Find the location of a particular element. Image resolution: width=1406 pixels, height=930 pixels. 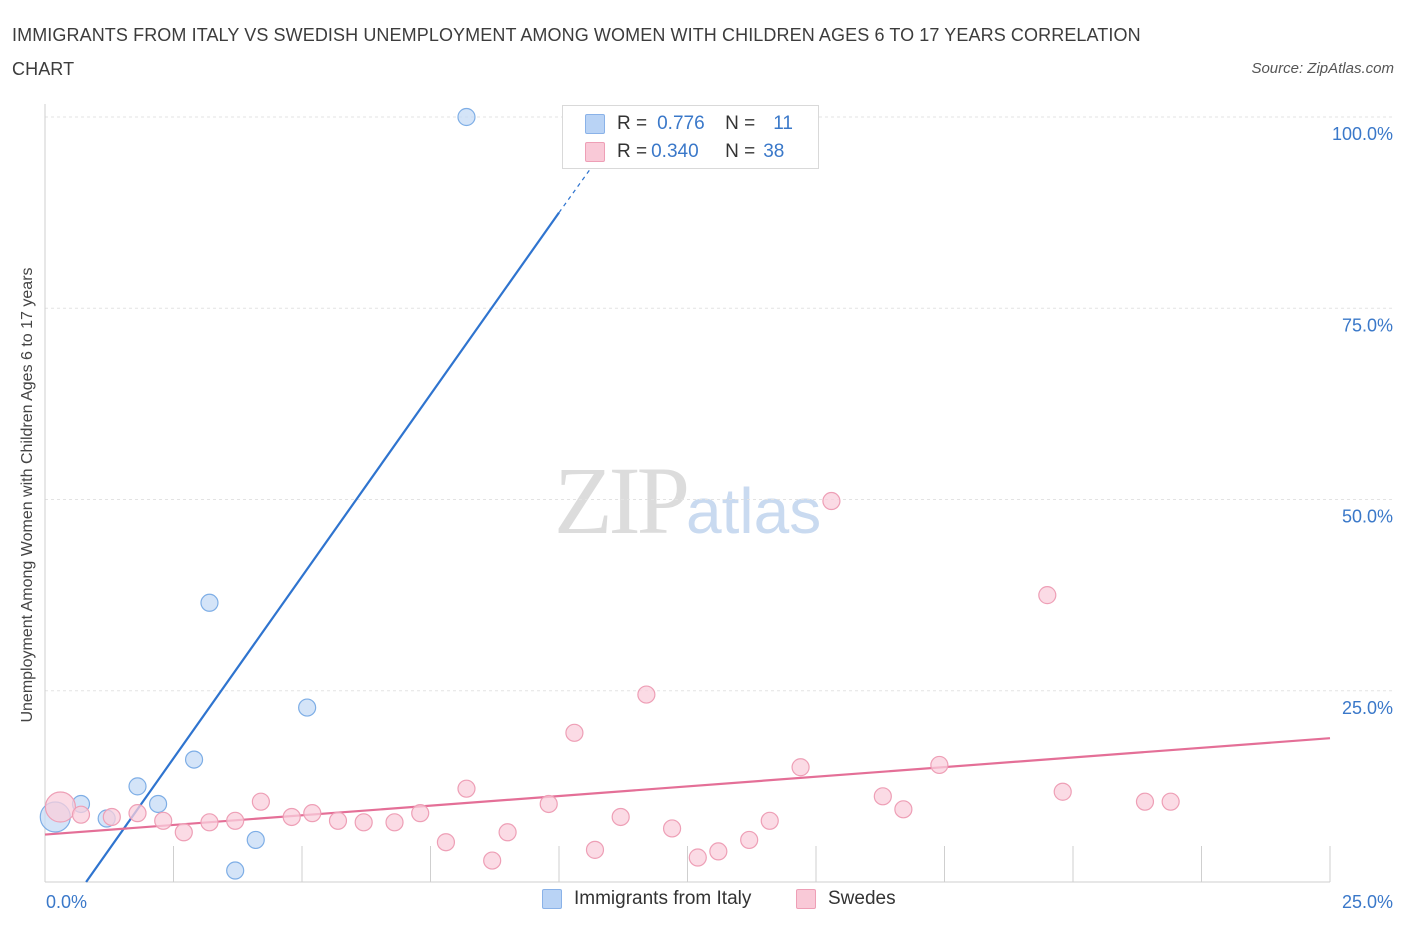

y-tick-label: 25.0% is located at coordinates (1367, 708).